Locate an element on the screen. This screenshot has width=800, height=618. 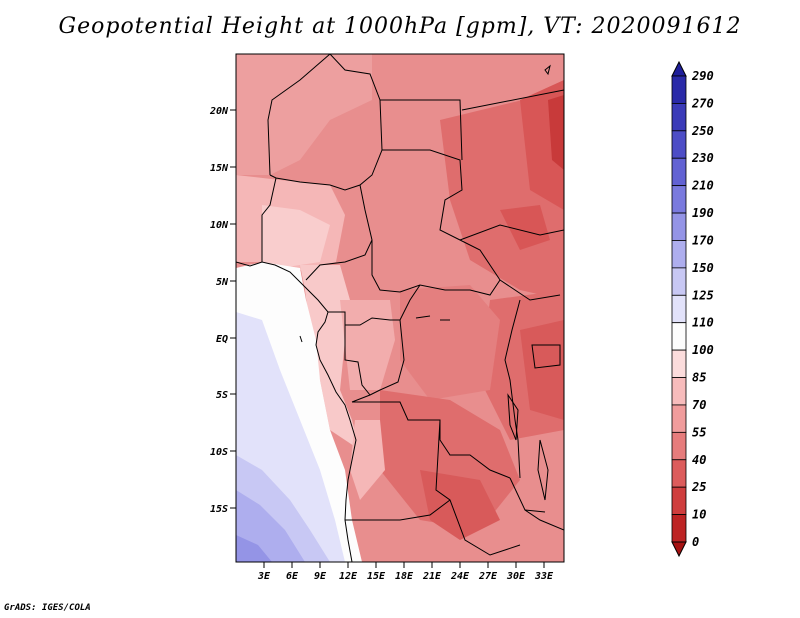
colorbar-label: 190 is located at coordinates (703, 213).